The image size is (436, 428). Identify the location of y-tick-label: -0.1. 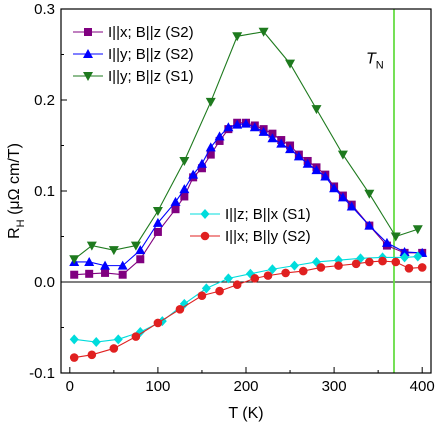
(42, 373).